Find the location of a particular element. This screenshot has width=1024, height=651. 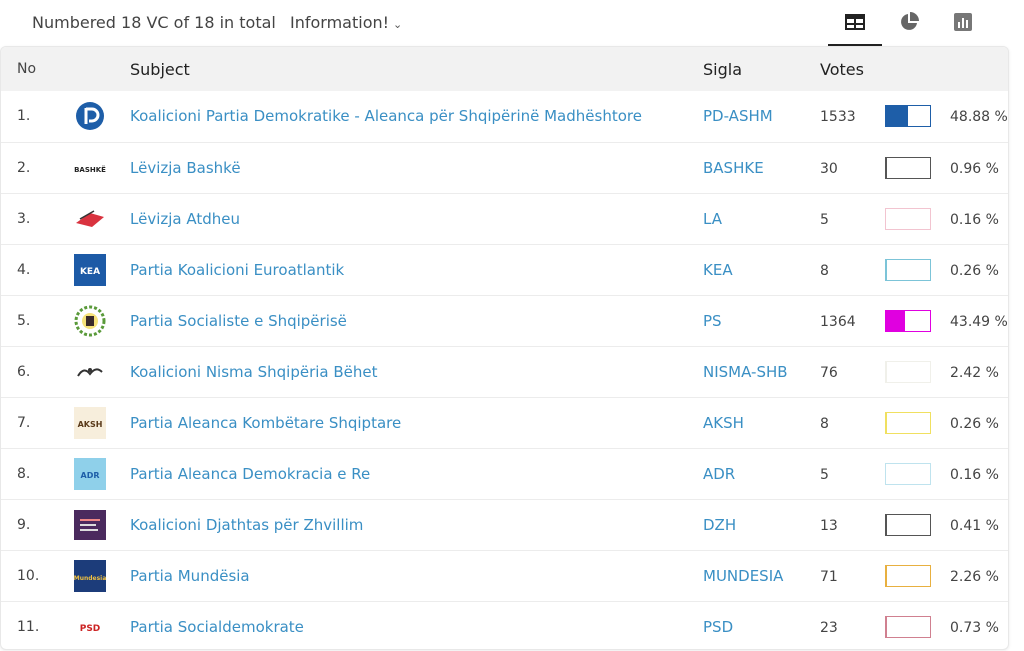

column-header-votes: Votes is located at coordinates (842, 69).